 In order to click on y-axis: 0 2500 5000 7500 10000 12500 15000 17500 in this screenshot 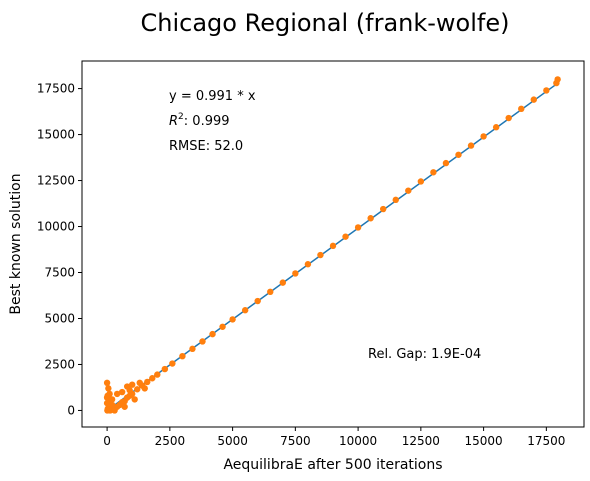, I will do `click(59, 249)`.